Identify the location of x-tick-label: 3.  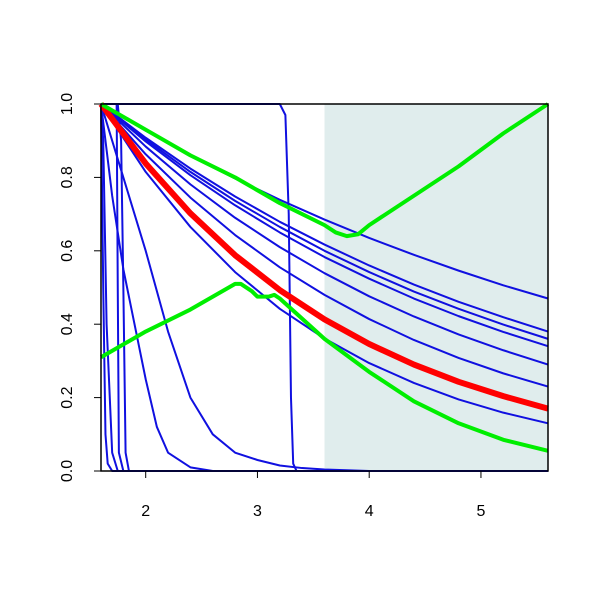
(257, 511).